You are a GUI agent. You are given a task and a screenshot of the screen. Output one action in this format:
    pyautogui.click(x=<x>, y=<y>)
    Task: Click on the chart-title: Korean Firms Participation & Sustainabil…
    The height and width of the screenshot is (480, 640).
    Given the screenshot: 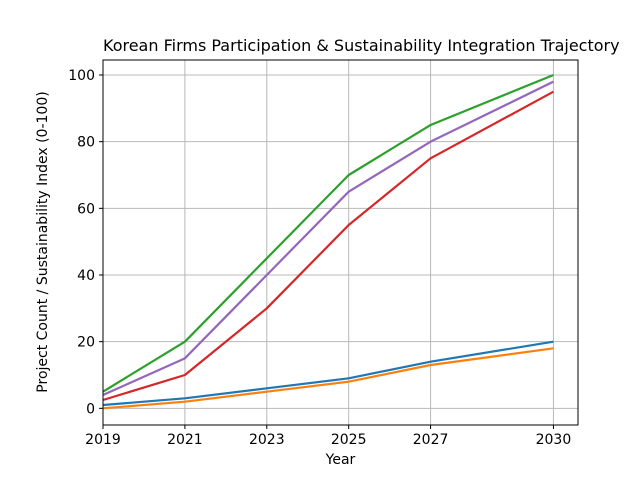 What is the action you would take?
    pyautogui.click(x=361, y=45)
    